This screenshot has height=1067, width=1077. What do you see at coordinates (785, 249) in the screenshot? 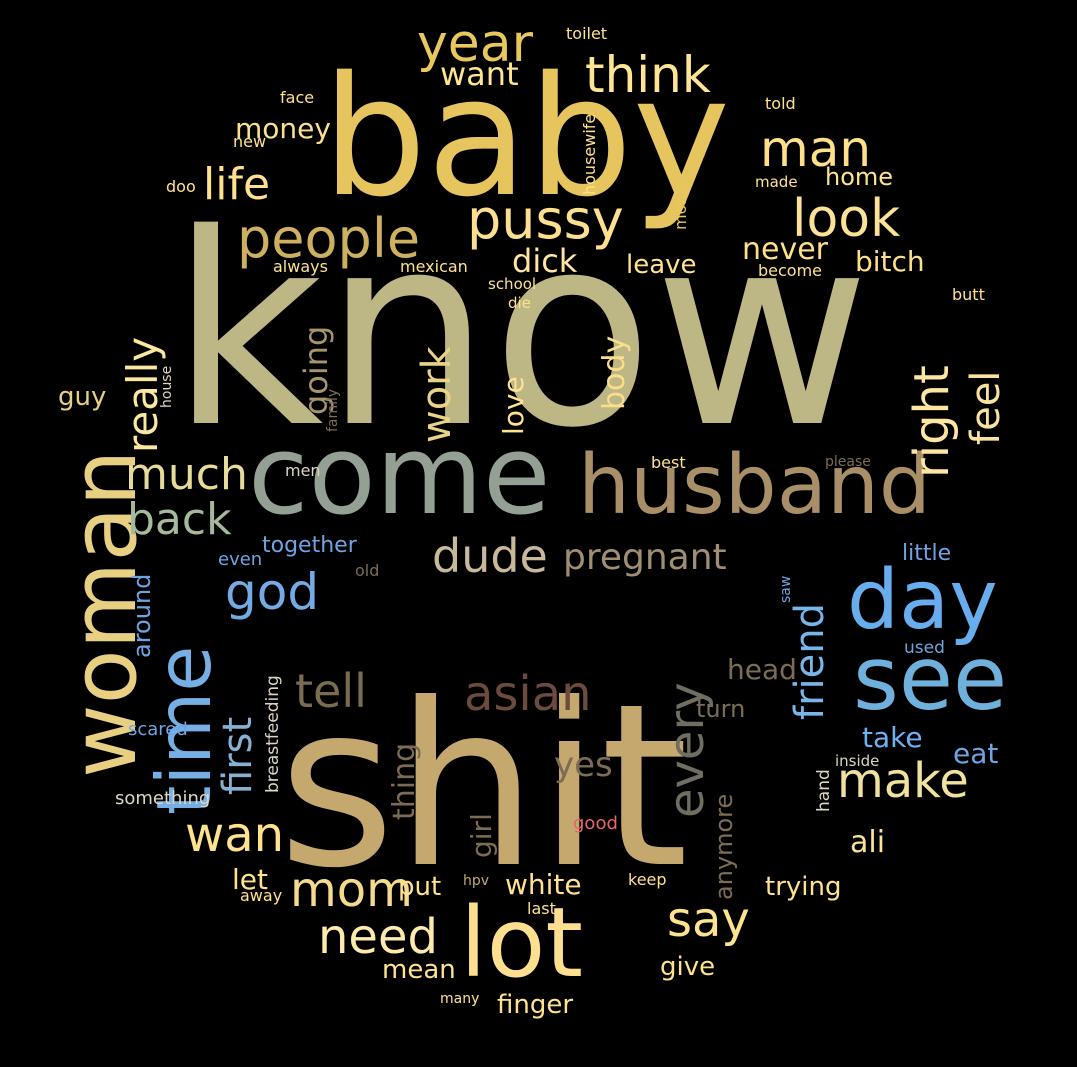
I see `word-never: never` at bounding box center [785, 249].